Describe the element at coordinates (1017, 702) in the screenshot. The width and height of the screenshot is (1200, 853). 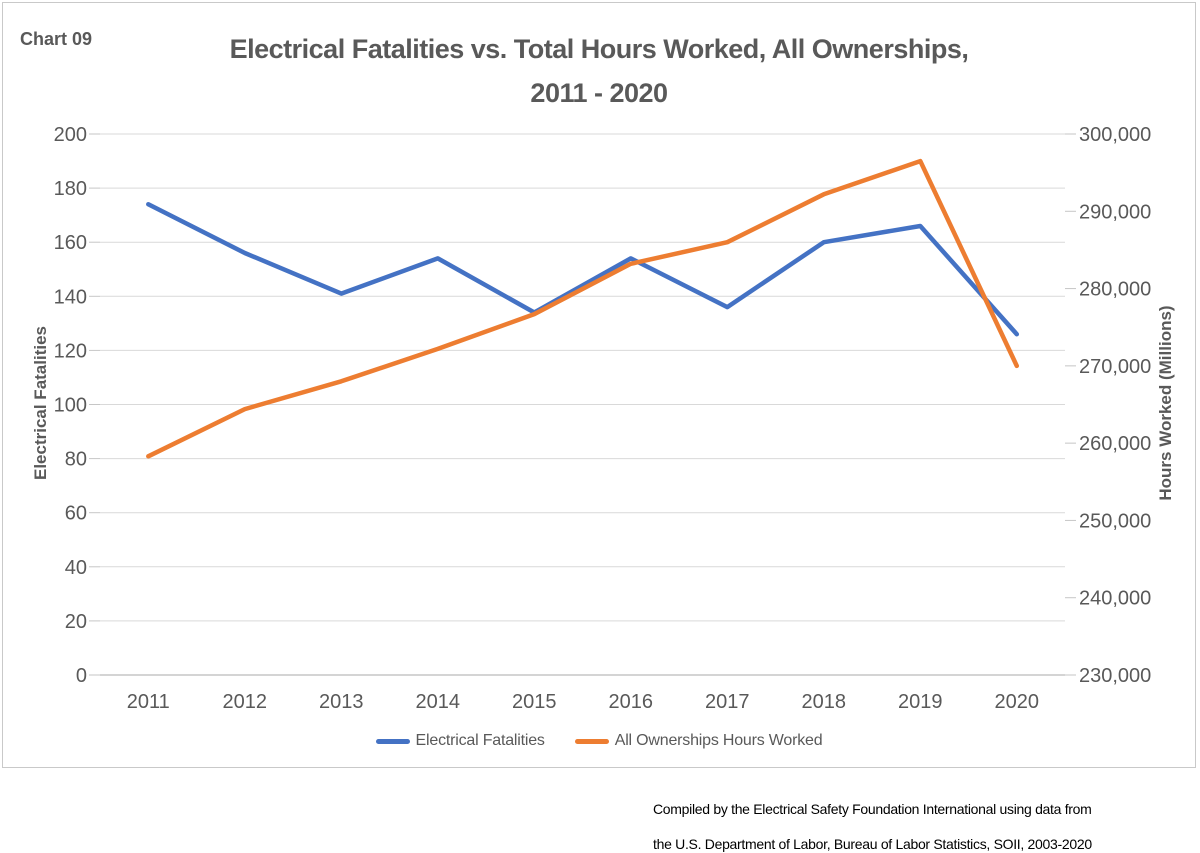
I see `x-axis-tick-label: 2020` at that location.